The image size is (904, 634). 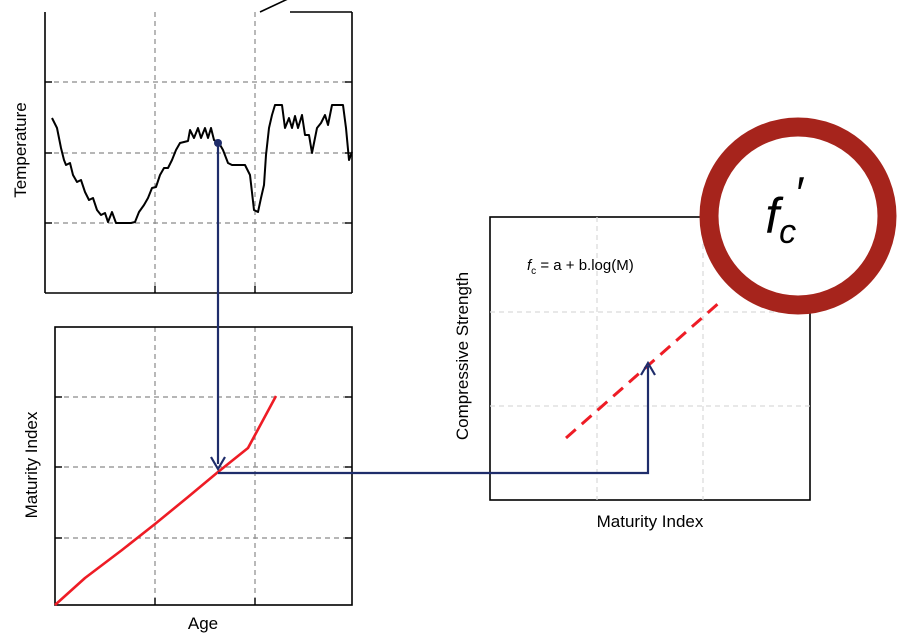 I want to click on maturity-ticks, so click(x=203, y=500).